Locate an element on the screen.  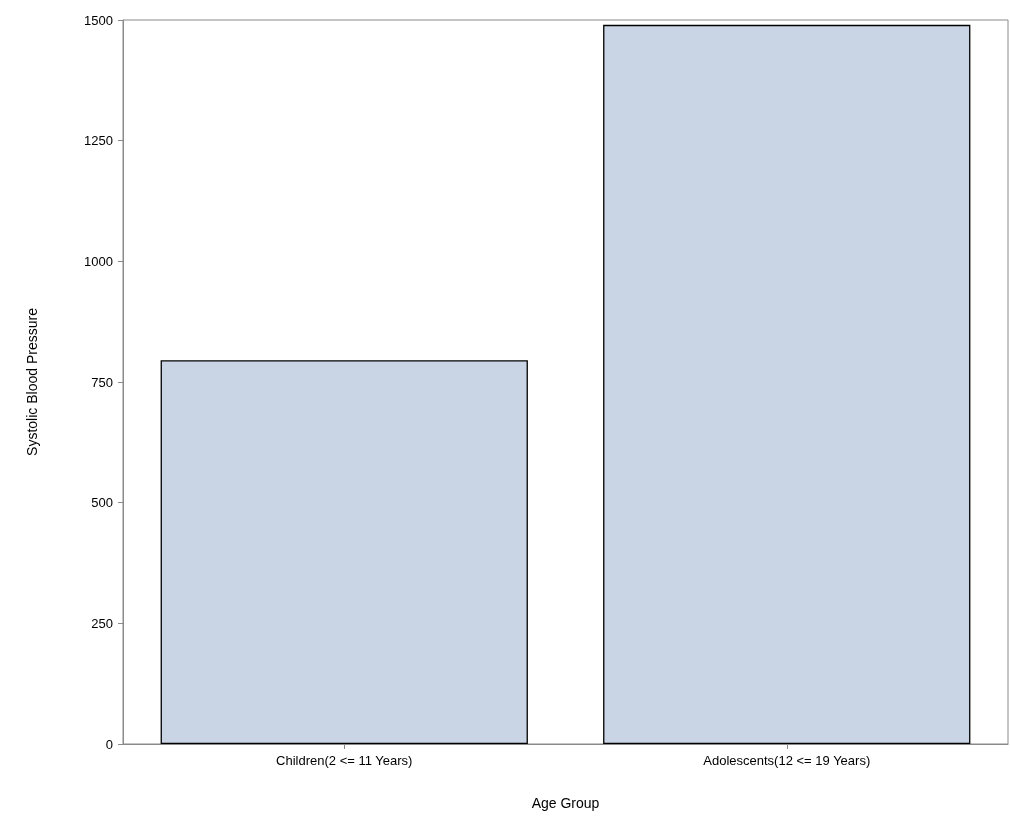
x-tick-label: Adolescents(12 <= 19 Years) is located at coordinates (787, 760).